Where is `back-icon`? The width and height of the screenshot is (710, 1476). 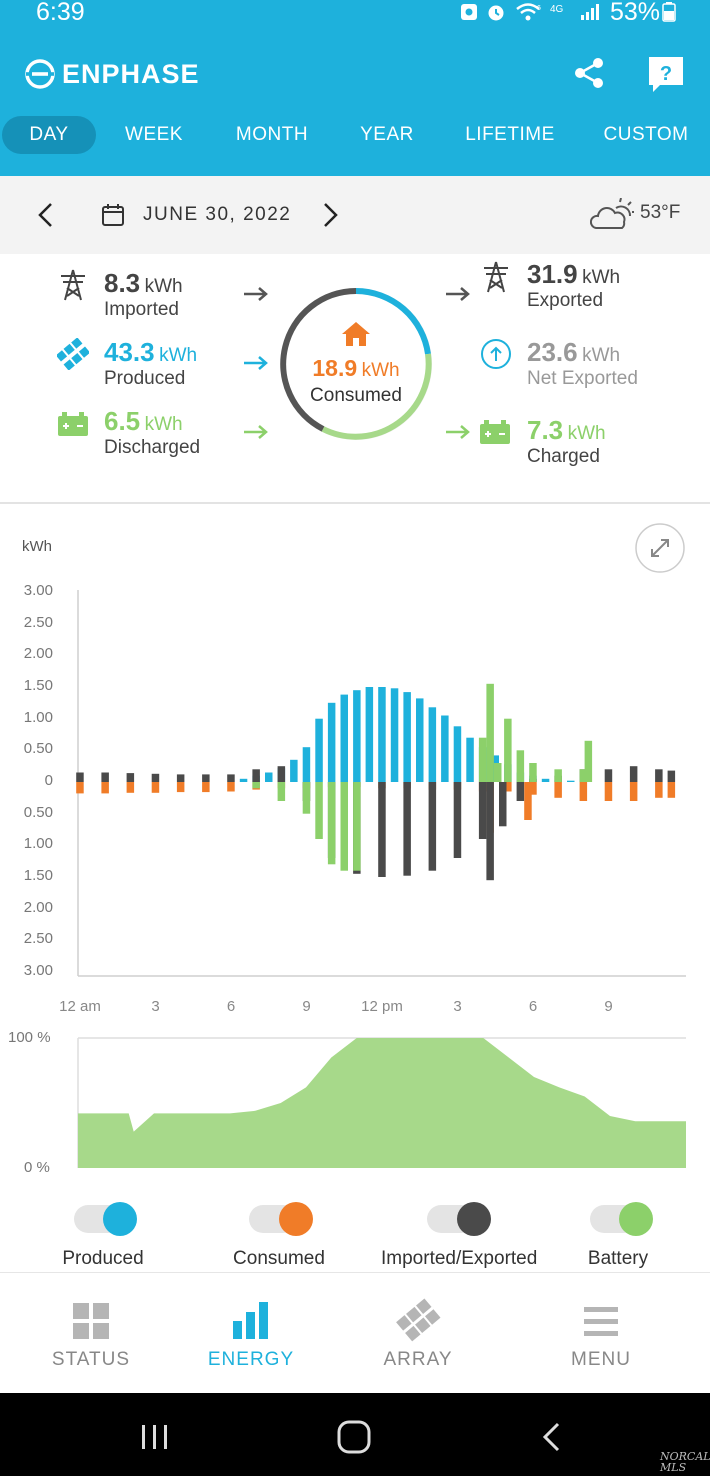 back-icon is located at coordinates (552, 1437).